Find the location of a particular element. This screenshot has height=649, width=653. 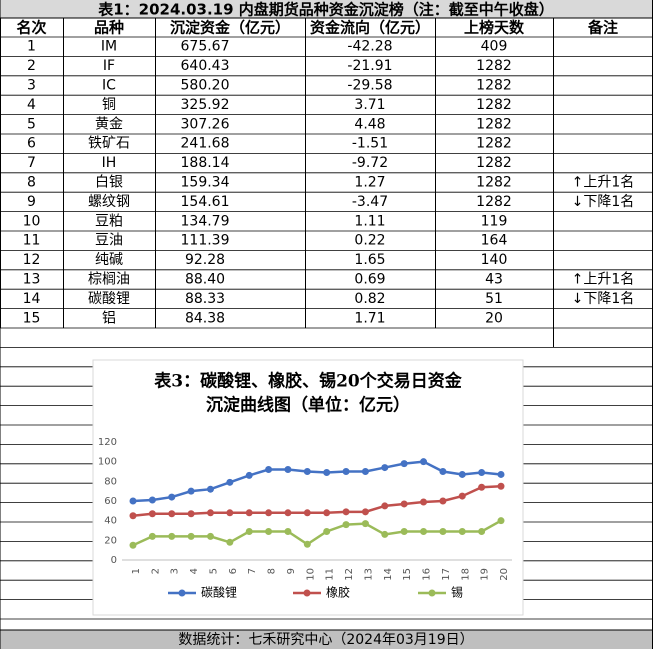

y-tick-label: 40 is located at coordinates (110, 521).